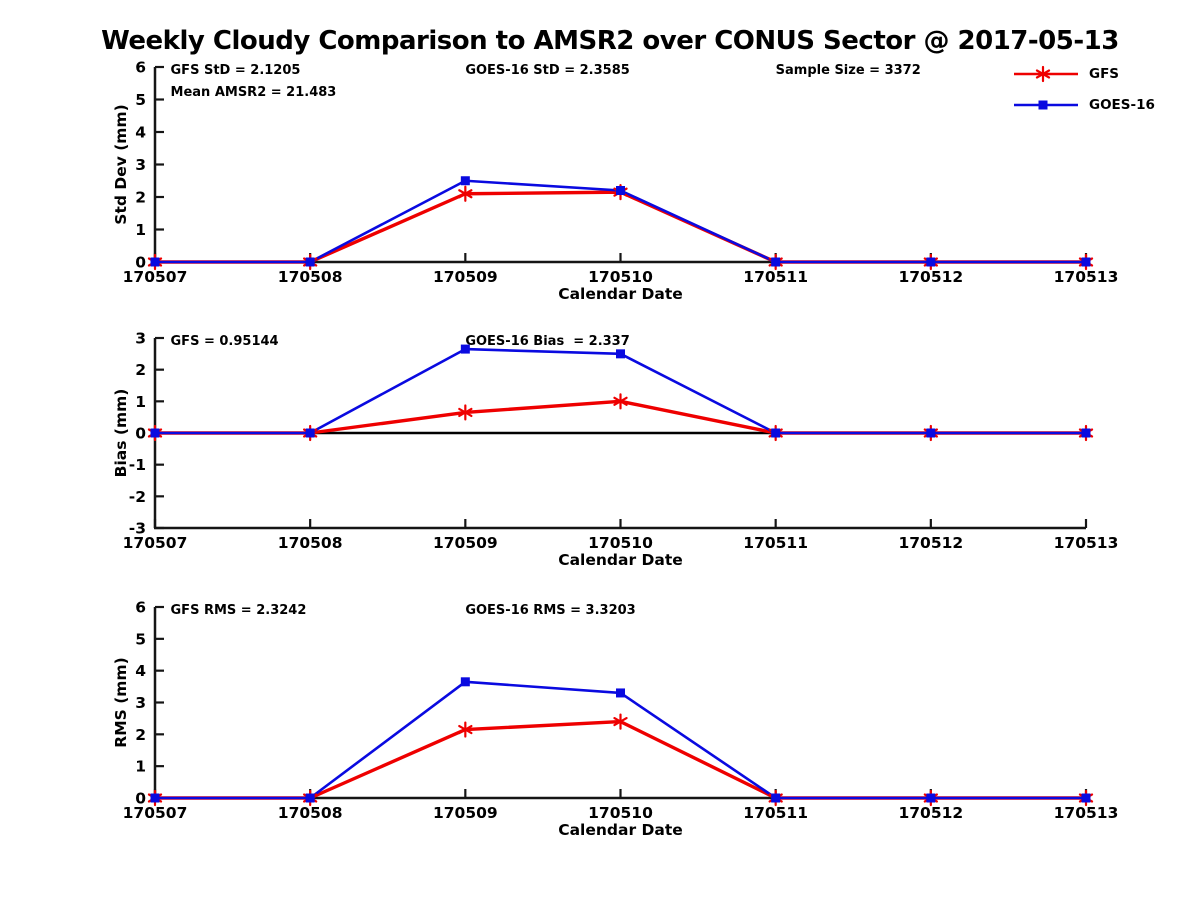  I want to click on legend-label-gfs: GFS, so click(1104, 73).